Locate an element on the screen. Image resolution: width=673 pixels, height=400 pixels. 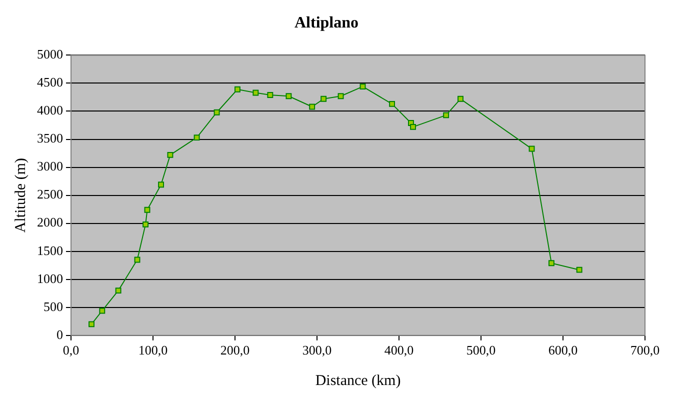
y-tick-label: 0 is located at coordinates (59, 334).